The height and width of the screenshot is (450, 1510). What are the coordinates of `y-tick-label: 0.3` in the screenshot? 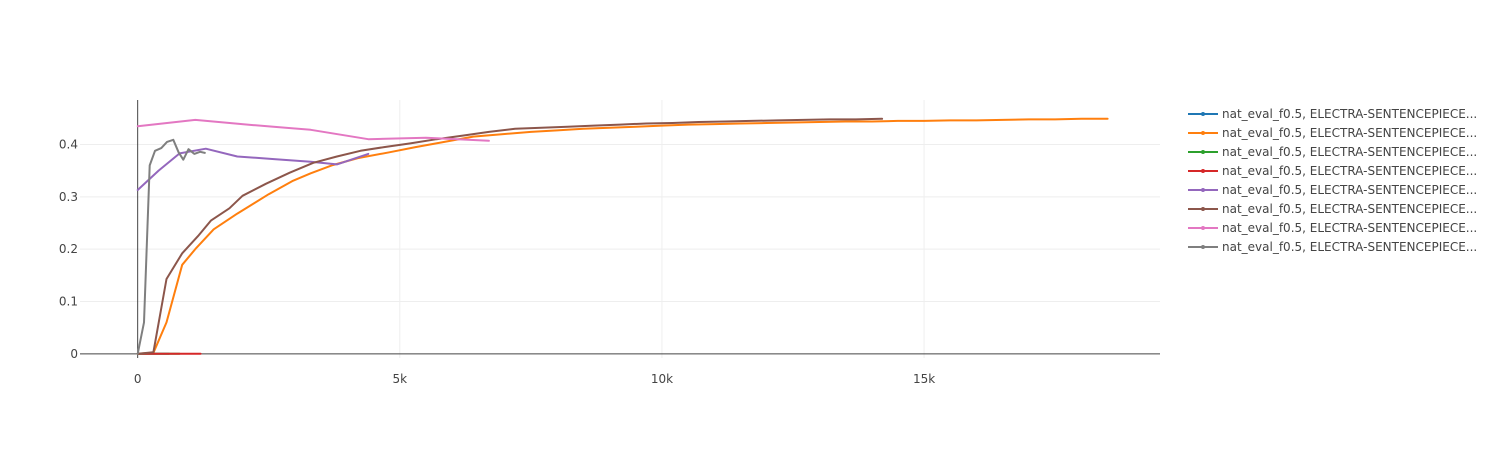 It's located at (68, 197).